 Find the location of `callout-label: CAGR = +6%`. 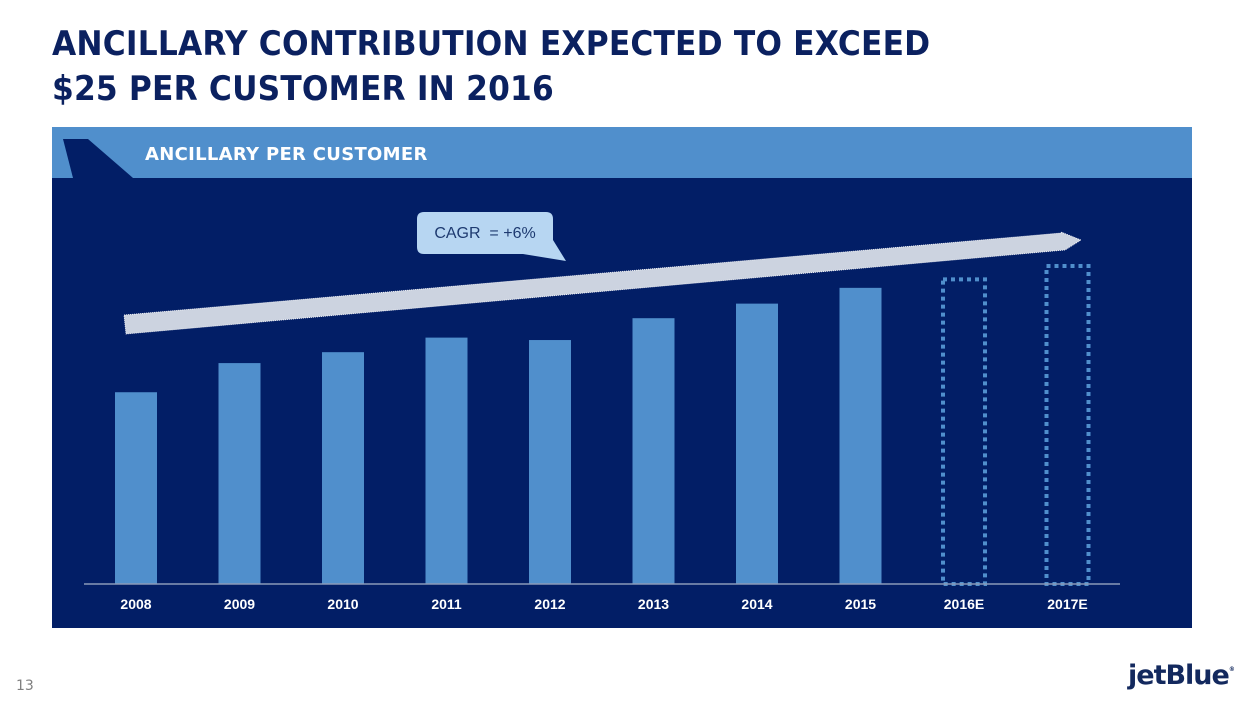

callout-label: CAGR = +6% is located at coordinates (484, 233).